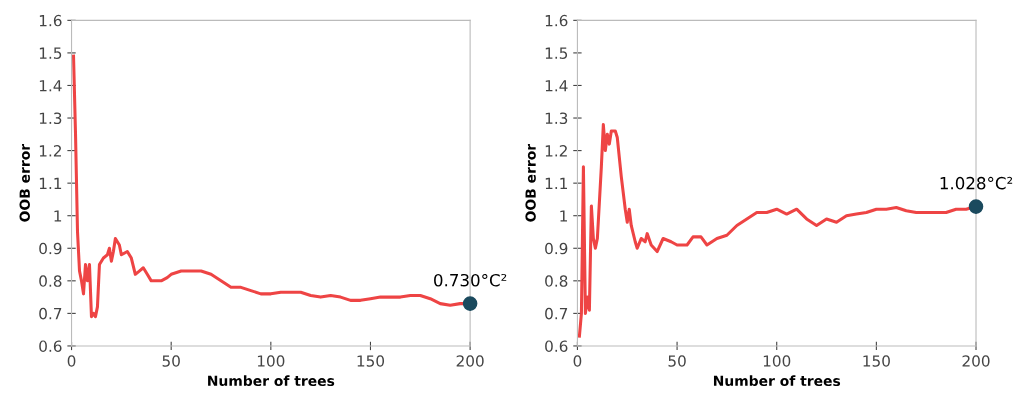 This screenshot has width=1022, height=407. I want to click on annotation: 1.028°C², so click(976, 183).